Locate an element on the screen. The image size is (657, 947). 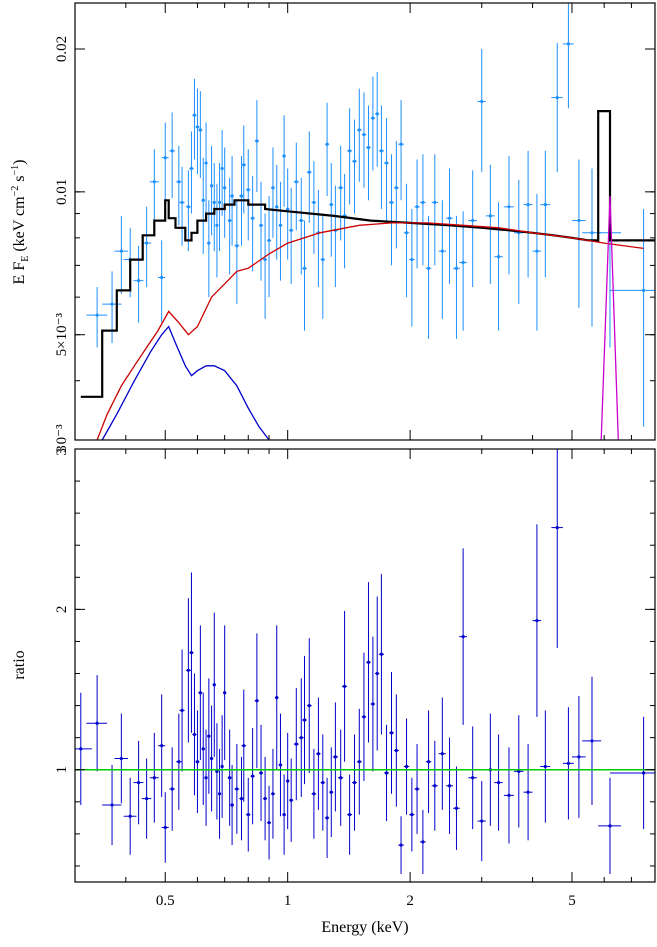
ylabel-main: E F is located at coordinates (19, 273).